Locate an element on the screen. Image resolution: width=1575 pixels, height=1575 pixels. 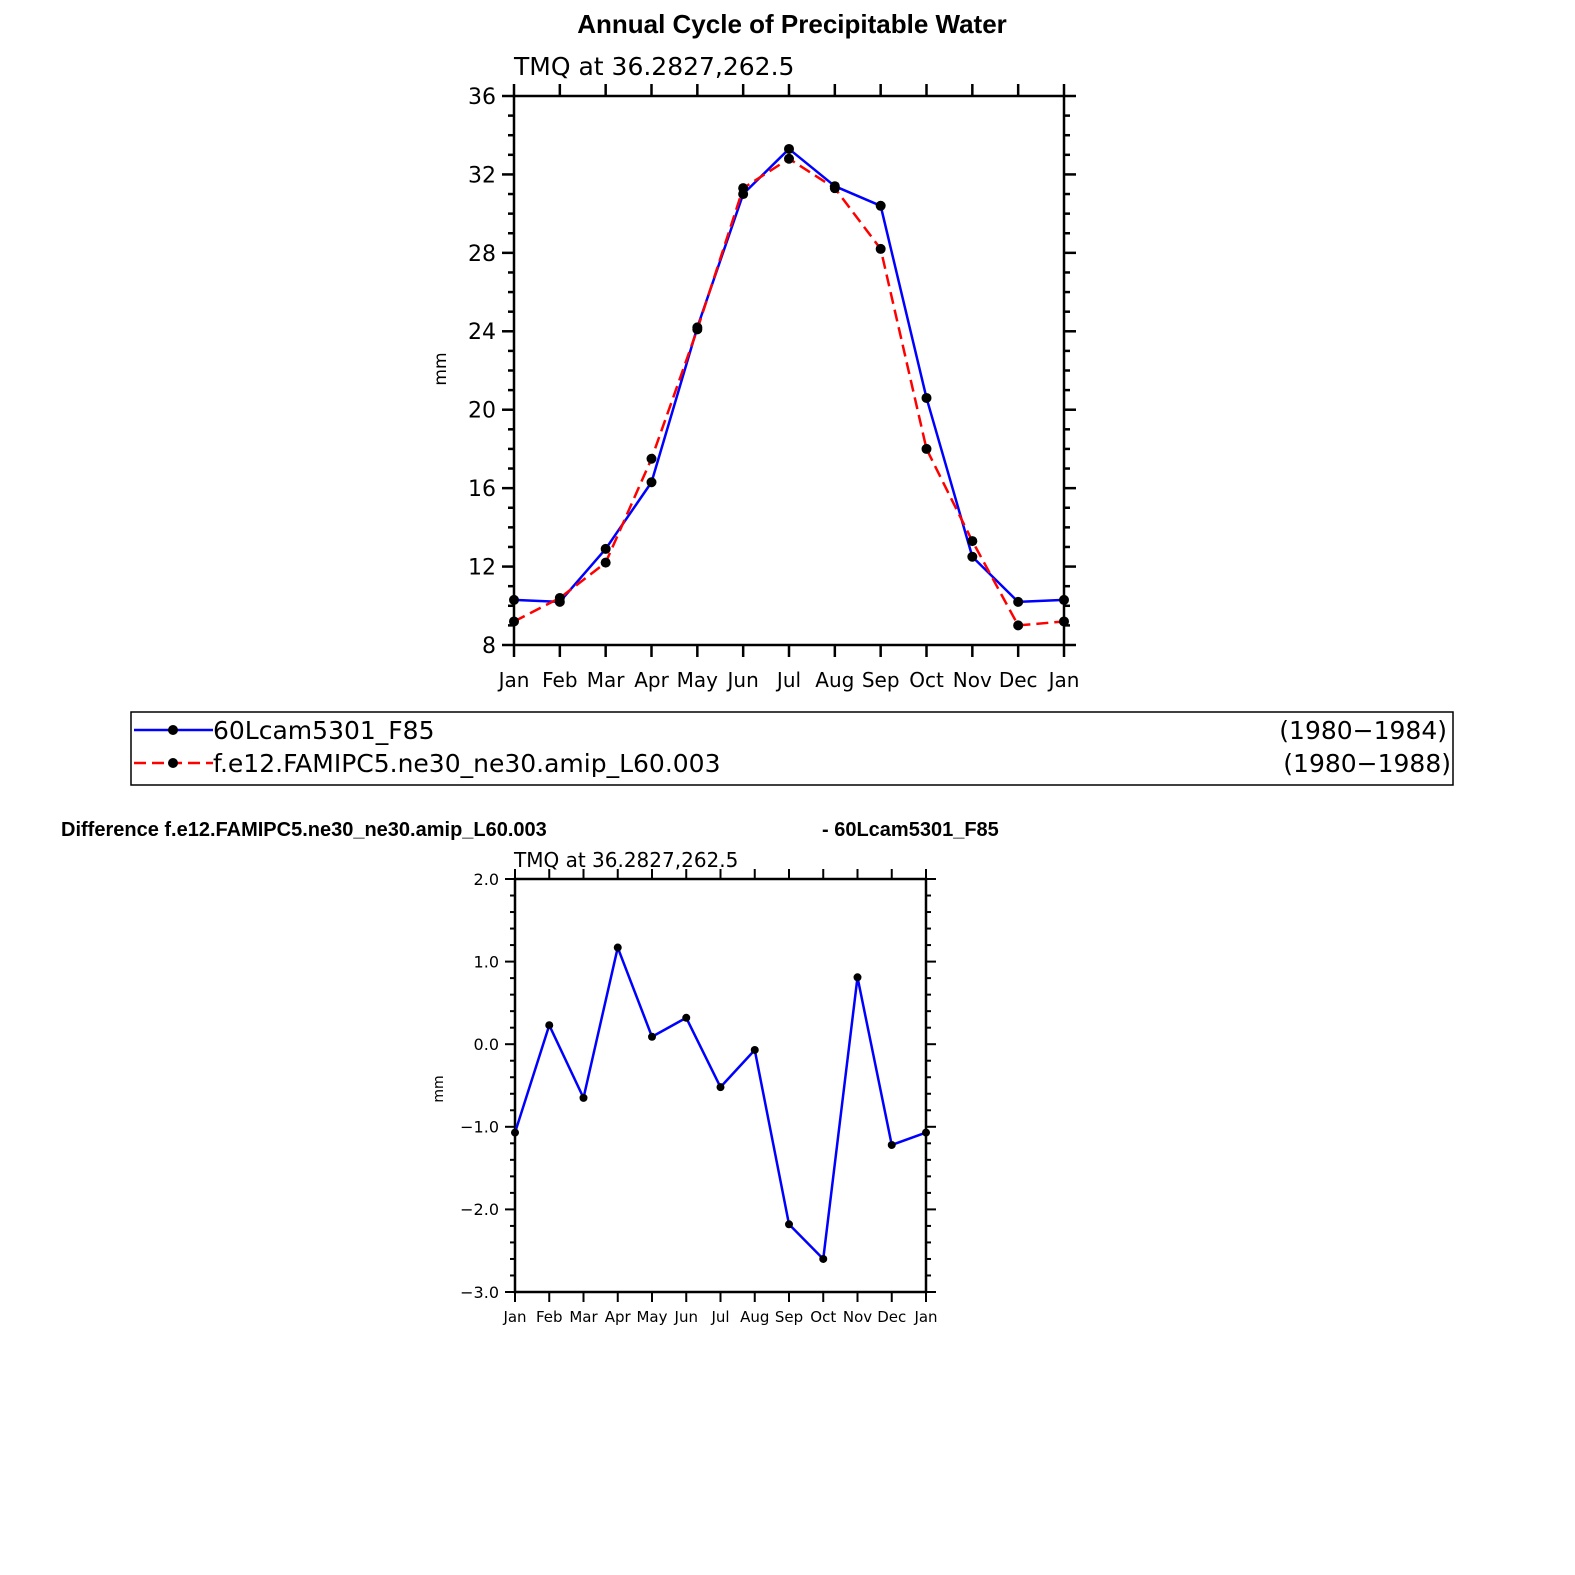
y-tick-label: 16 is located at coordinates (482, 489).